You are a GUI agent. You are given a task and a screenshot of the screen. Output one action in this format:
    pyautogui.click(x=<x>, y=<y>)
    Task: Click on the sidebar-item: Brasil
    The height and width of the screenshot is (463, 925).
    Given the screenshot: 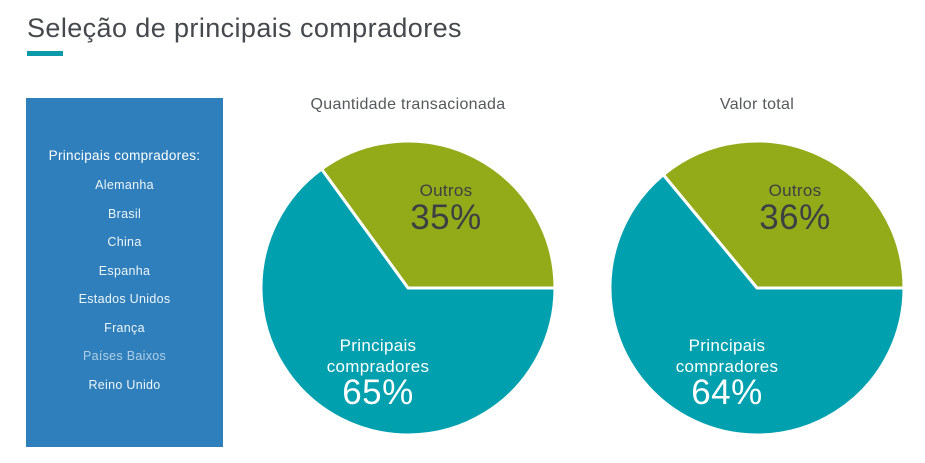 What is the action you would take?
    pyautogui.click(x=124, y=213)
    